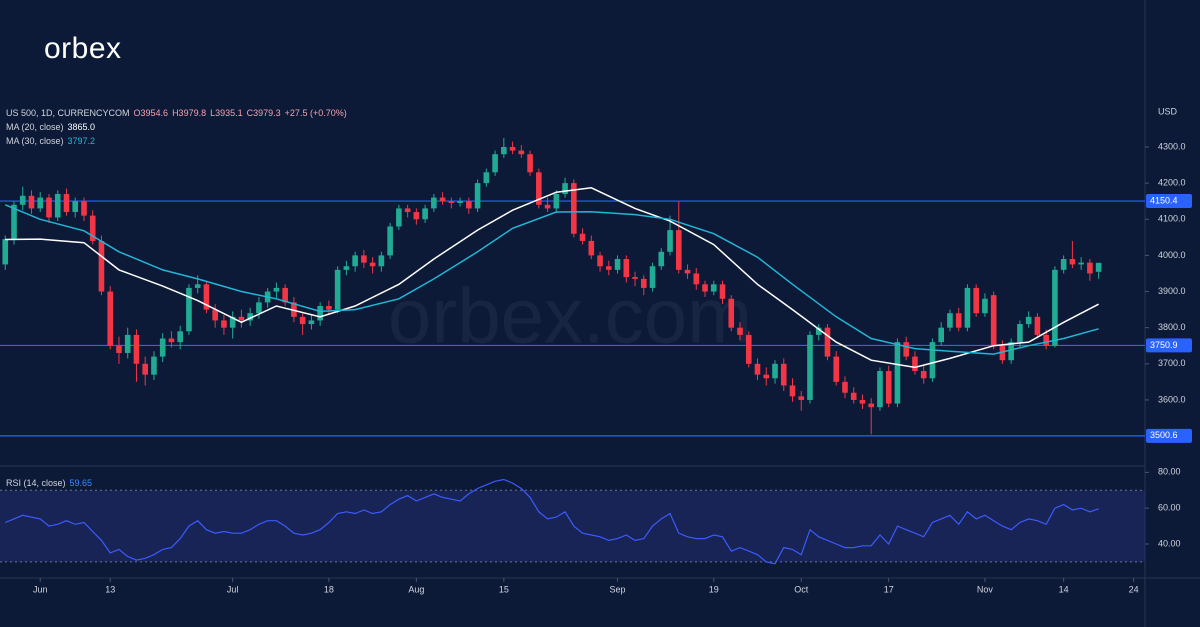  Describe the element at coordinates (189, 113) in the screenshot. I see `high: H3979.8` at that location.